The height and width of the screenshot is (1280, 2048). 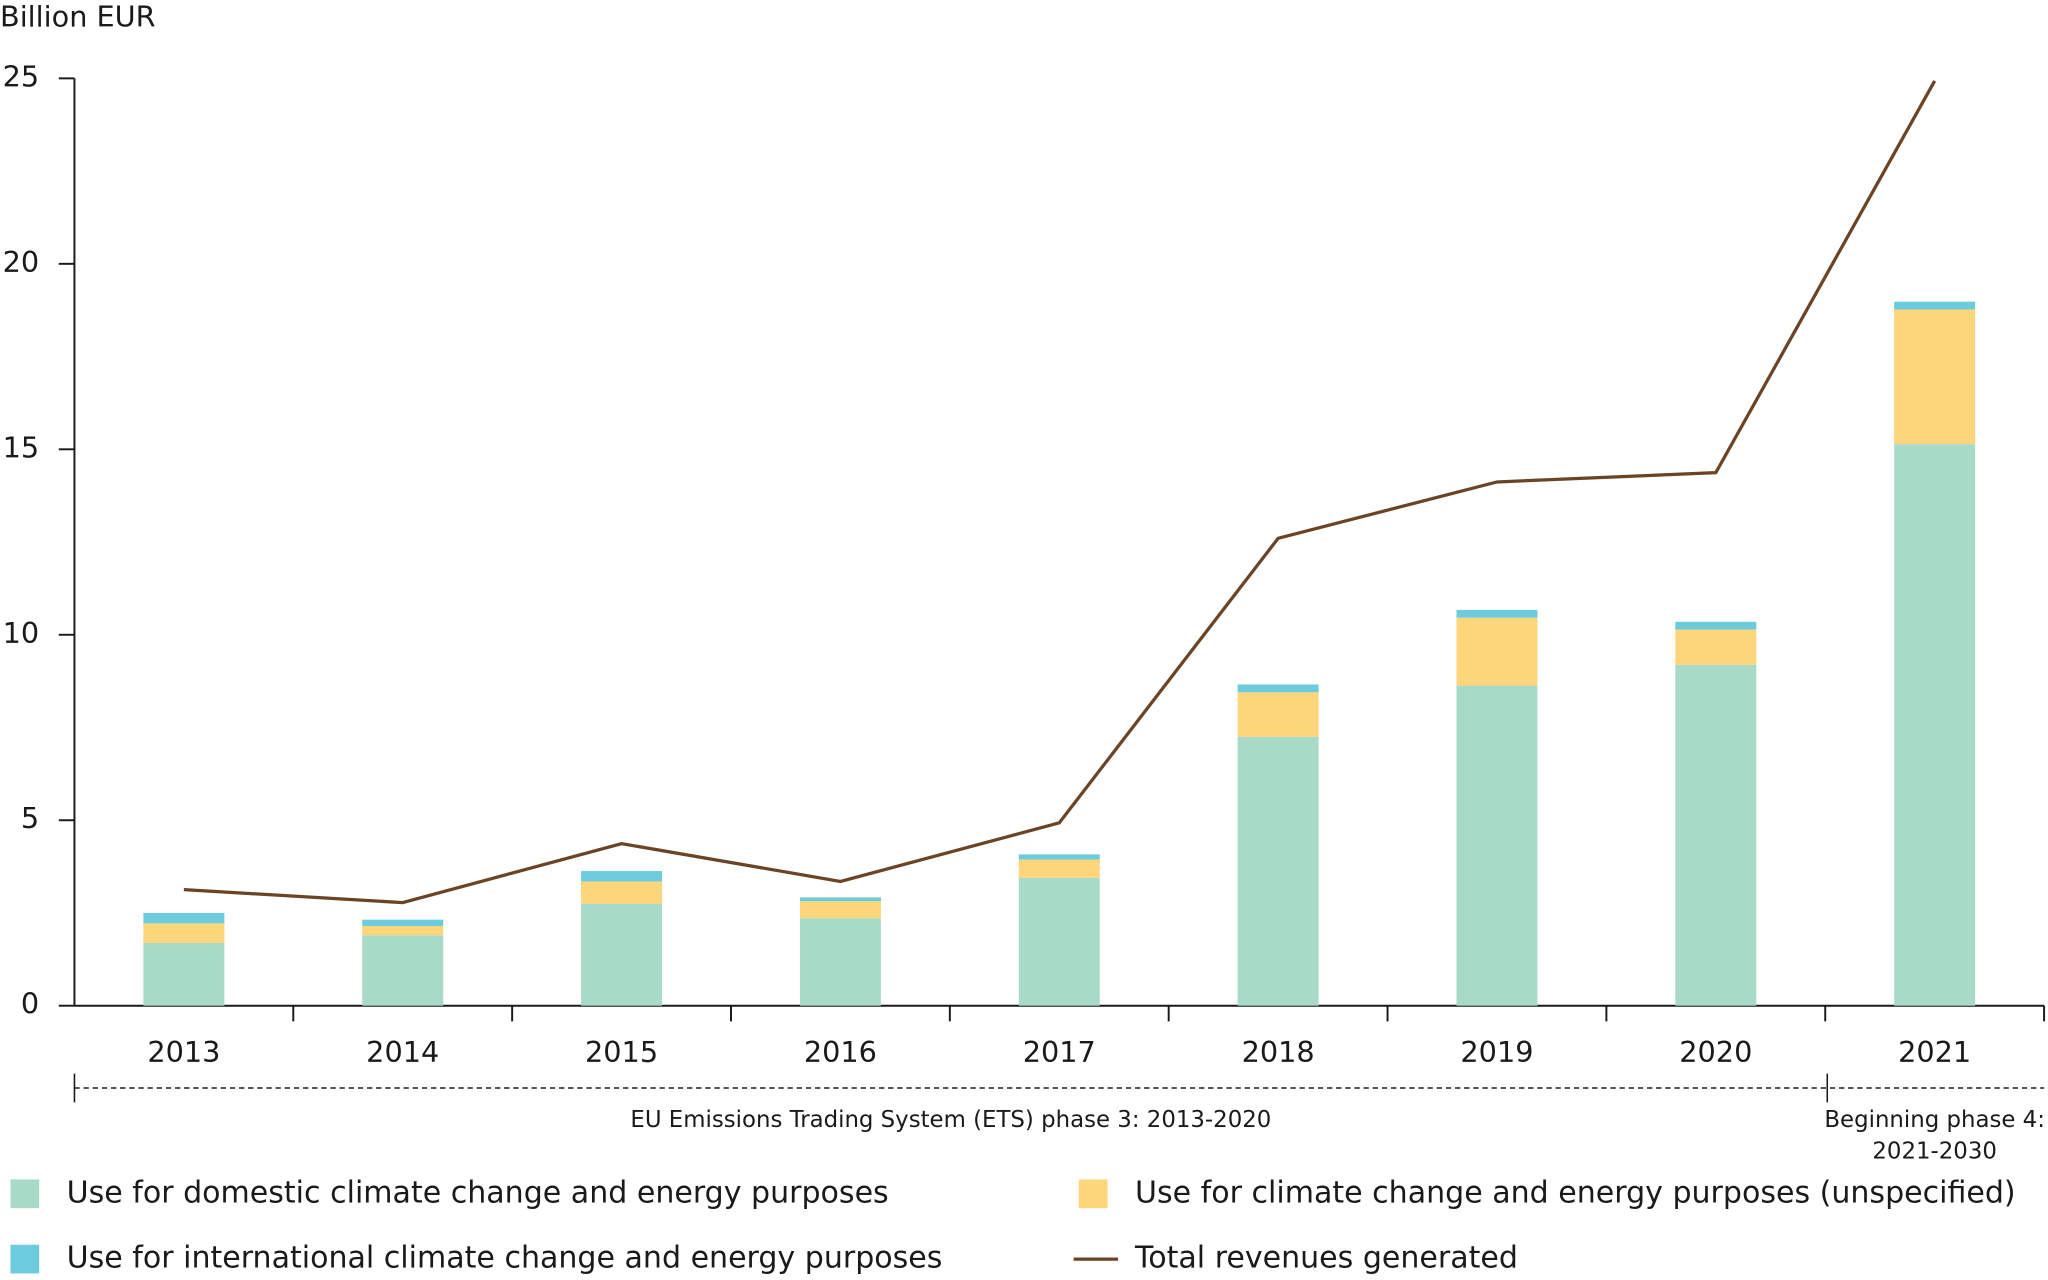 I want to click on y-tick-label: 20, so click(x=21, y=262).